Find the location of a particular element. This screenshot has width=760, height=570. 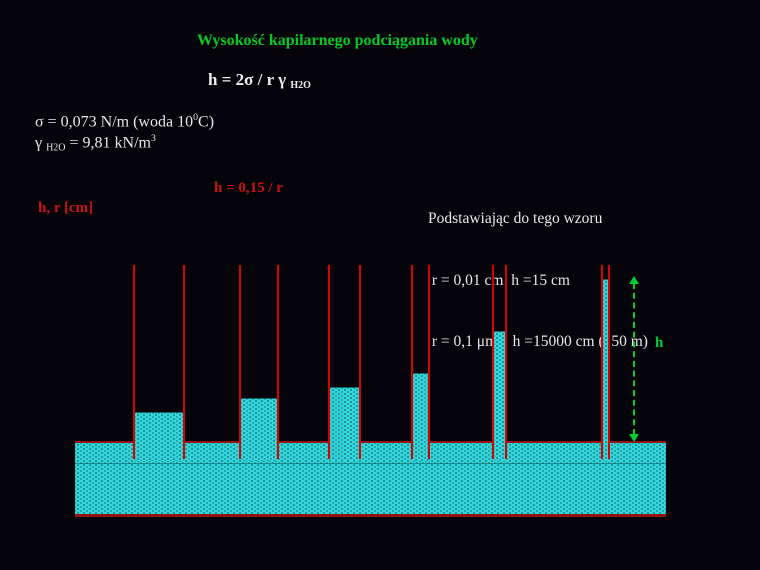

capillary-formula: h = 2σ / r γ H2O is located at coordinates (259, 81).